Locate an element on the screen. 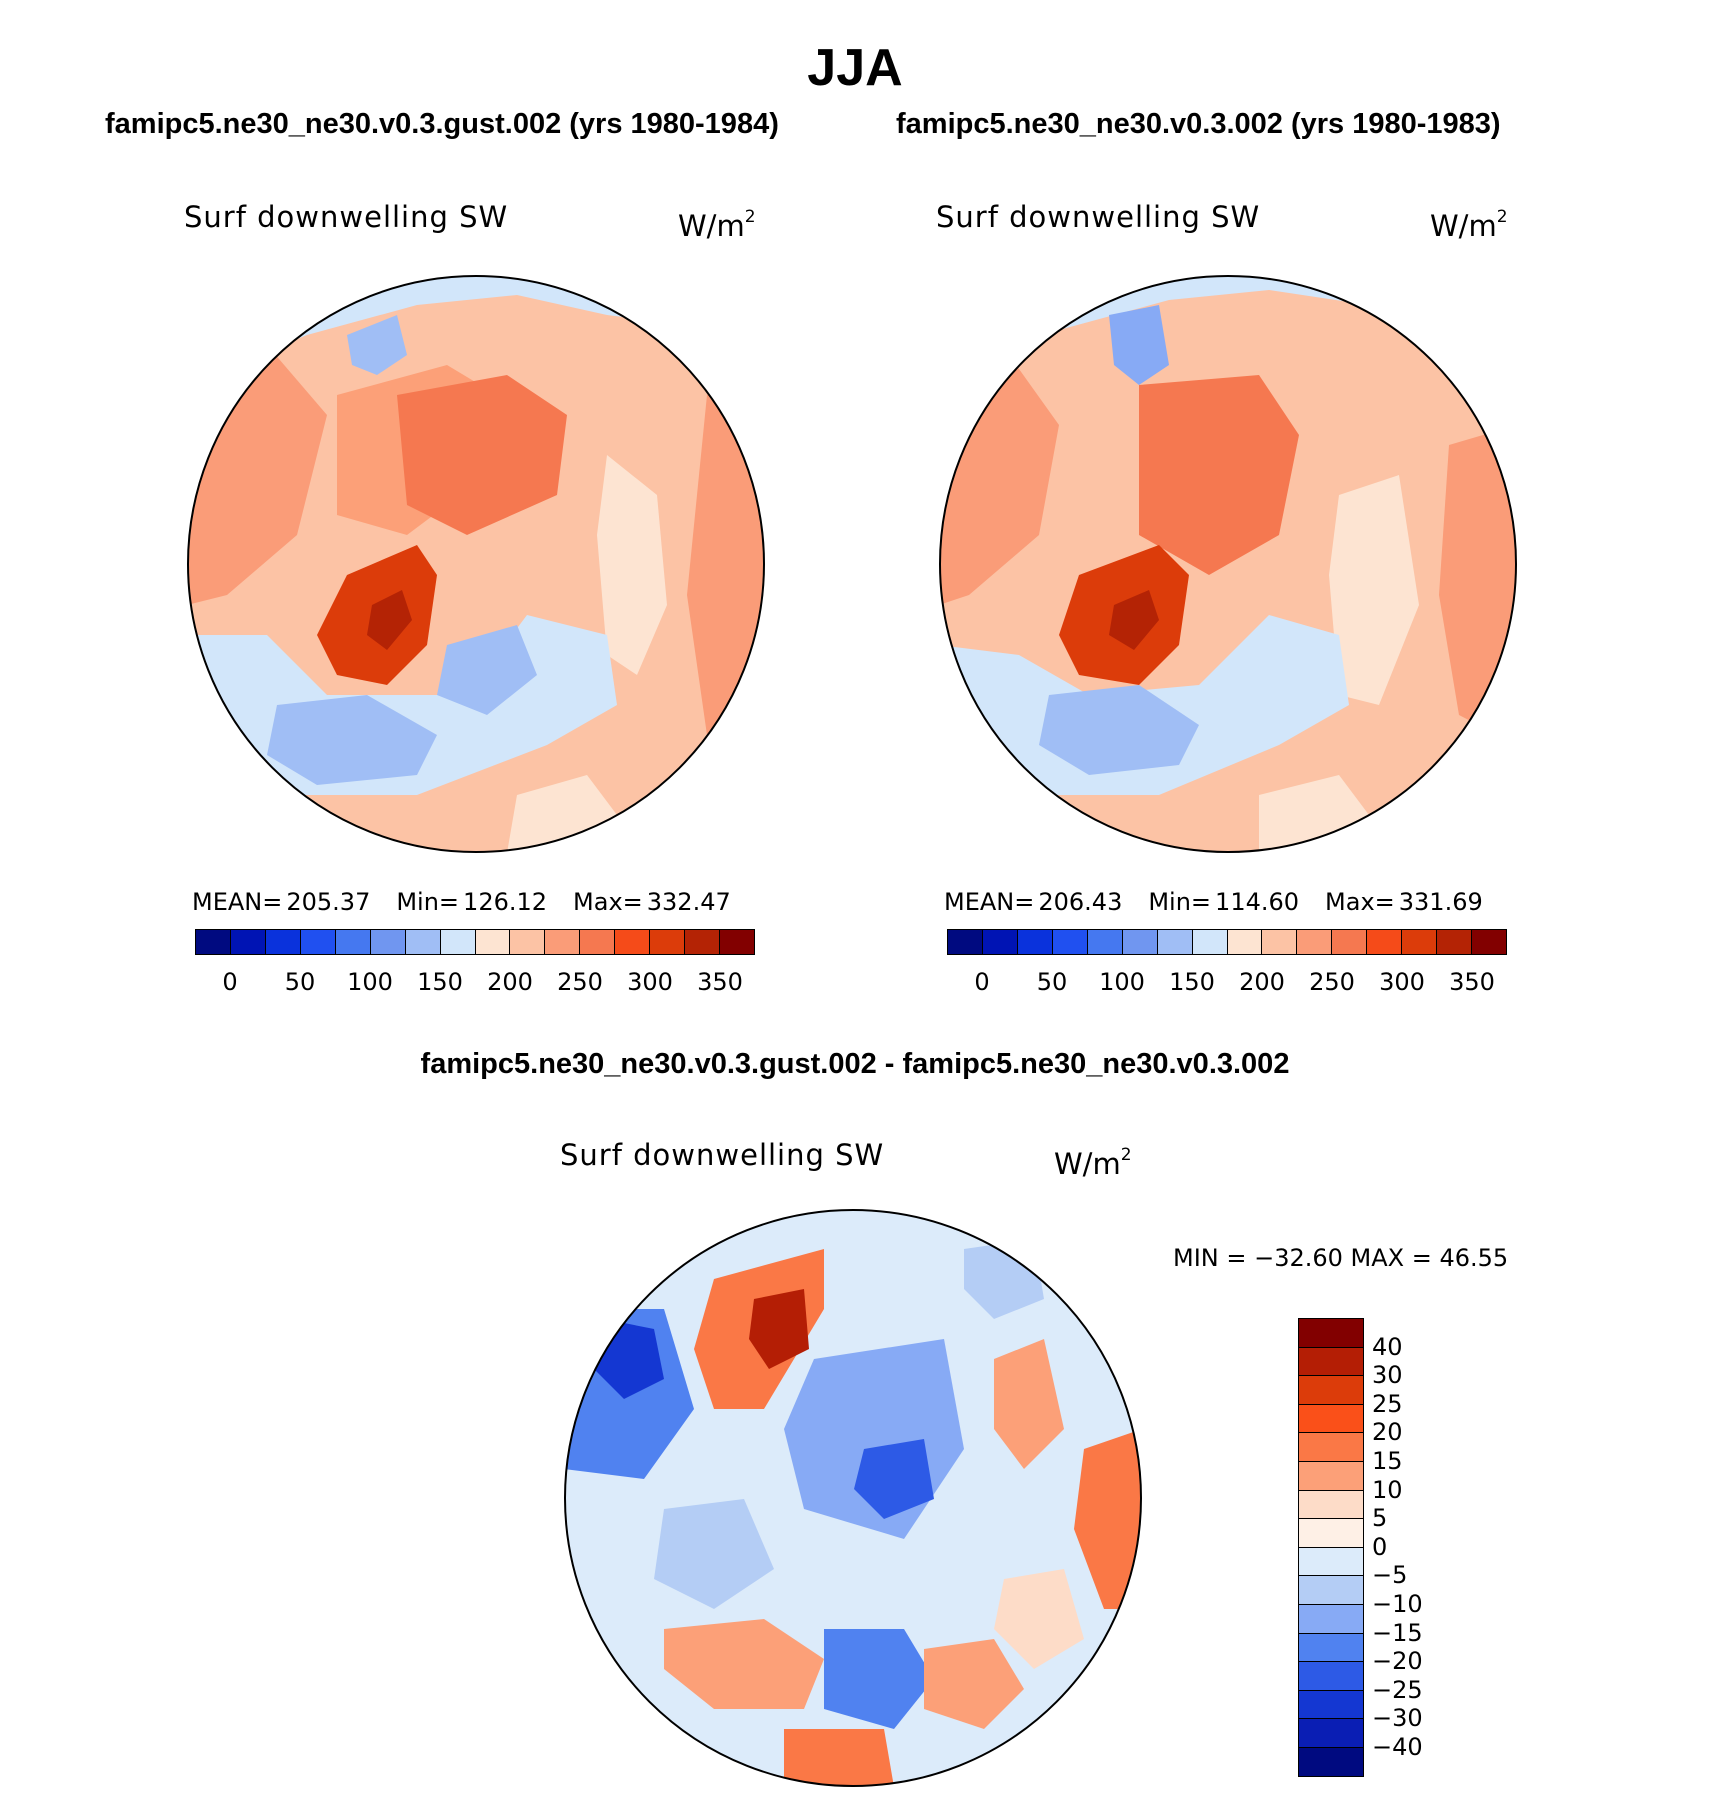 Image resolution: width=1710 pixels, height=1801 pixels. colorbar-tick-label: −10 is located at coordinates (1397, 1604).